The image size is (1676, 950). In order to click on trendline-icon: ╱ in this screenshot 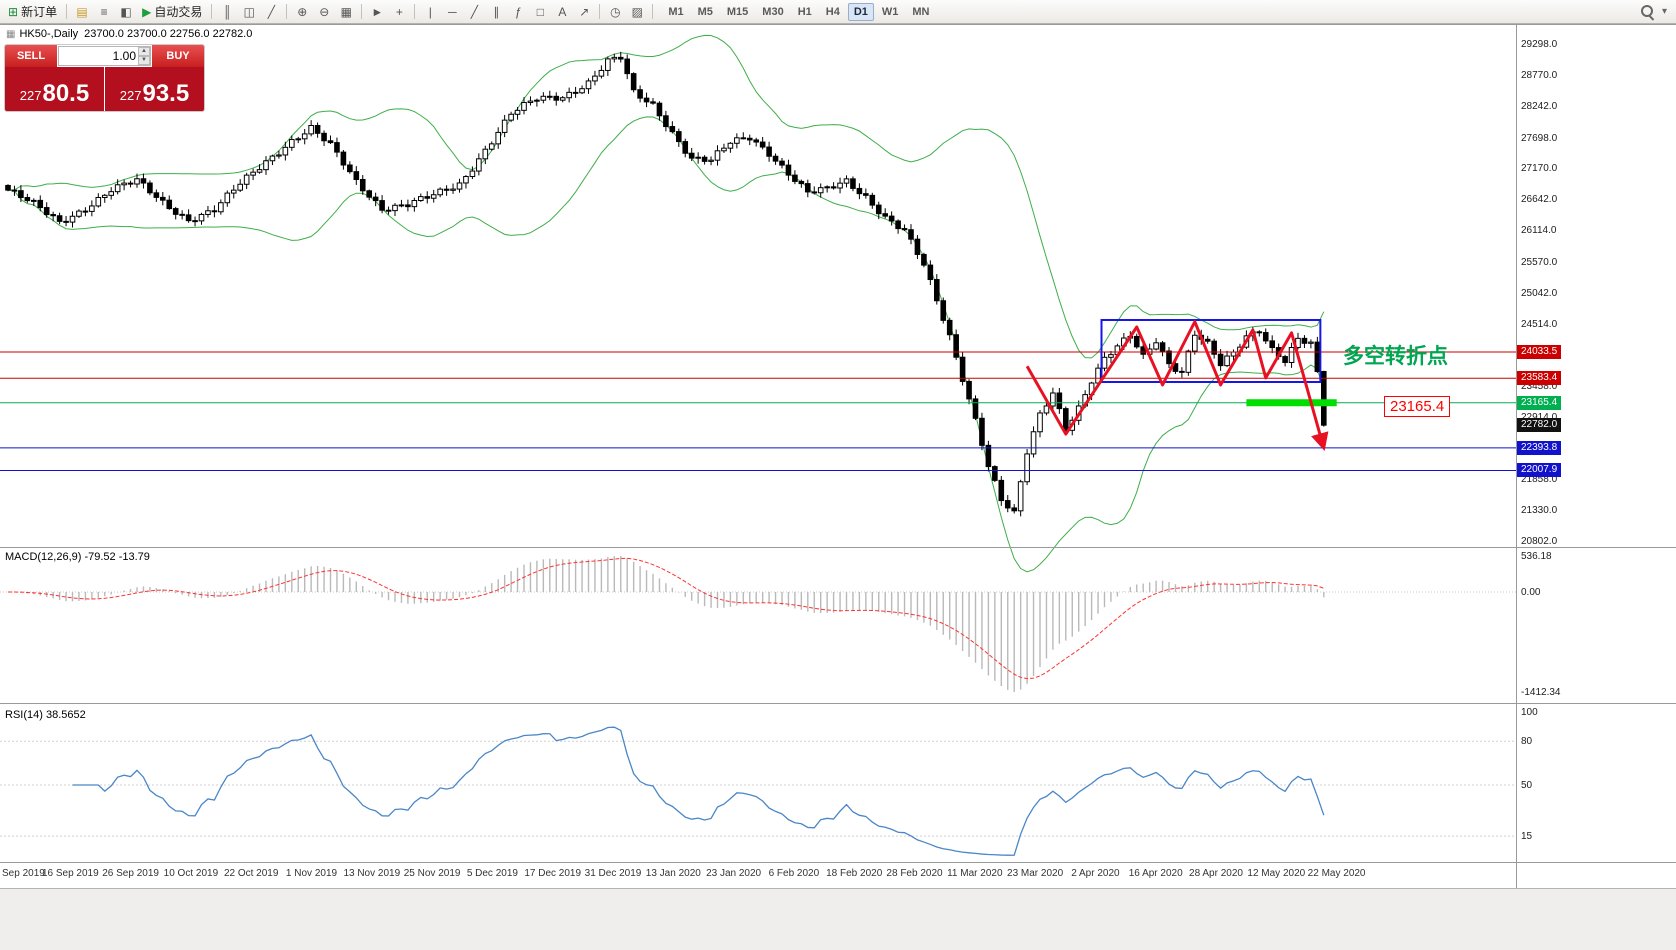, I will do `click(474, 11)`.